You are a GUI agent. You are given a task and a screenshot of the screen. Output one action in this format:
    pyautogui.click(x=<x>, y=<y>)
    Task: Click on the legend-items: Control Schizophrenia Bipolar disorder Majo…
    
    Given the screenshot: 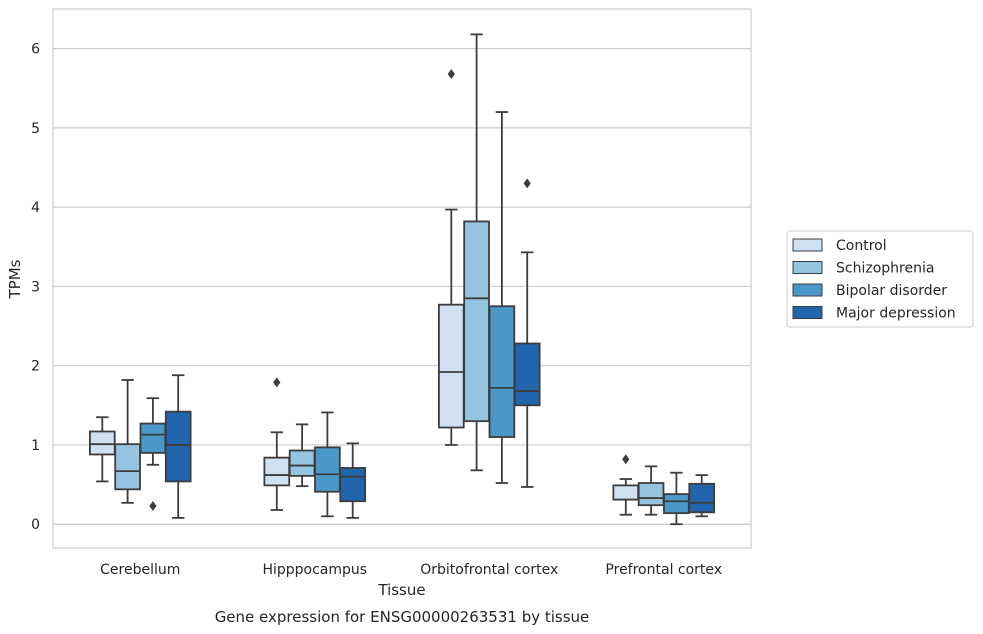 What is the action you would take?
    pyautogui.click(x=874, y=280)
    